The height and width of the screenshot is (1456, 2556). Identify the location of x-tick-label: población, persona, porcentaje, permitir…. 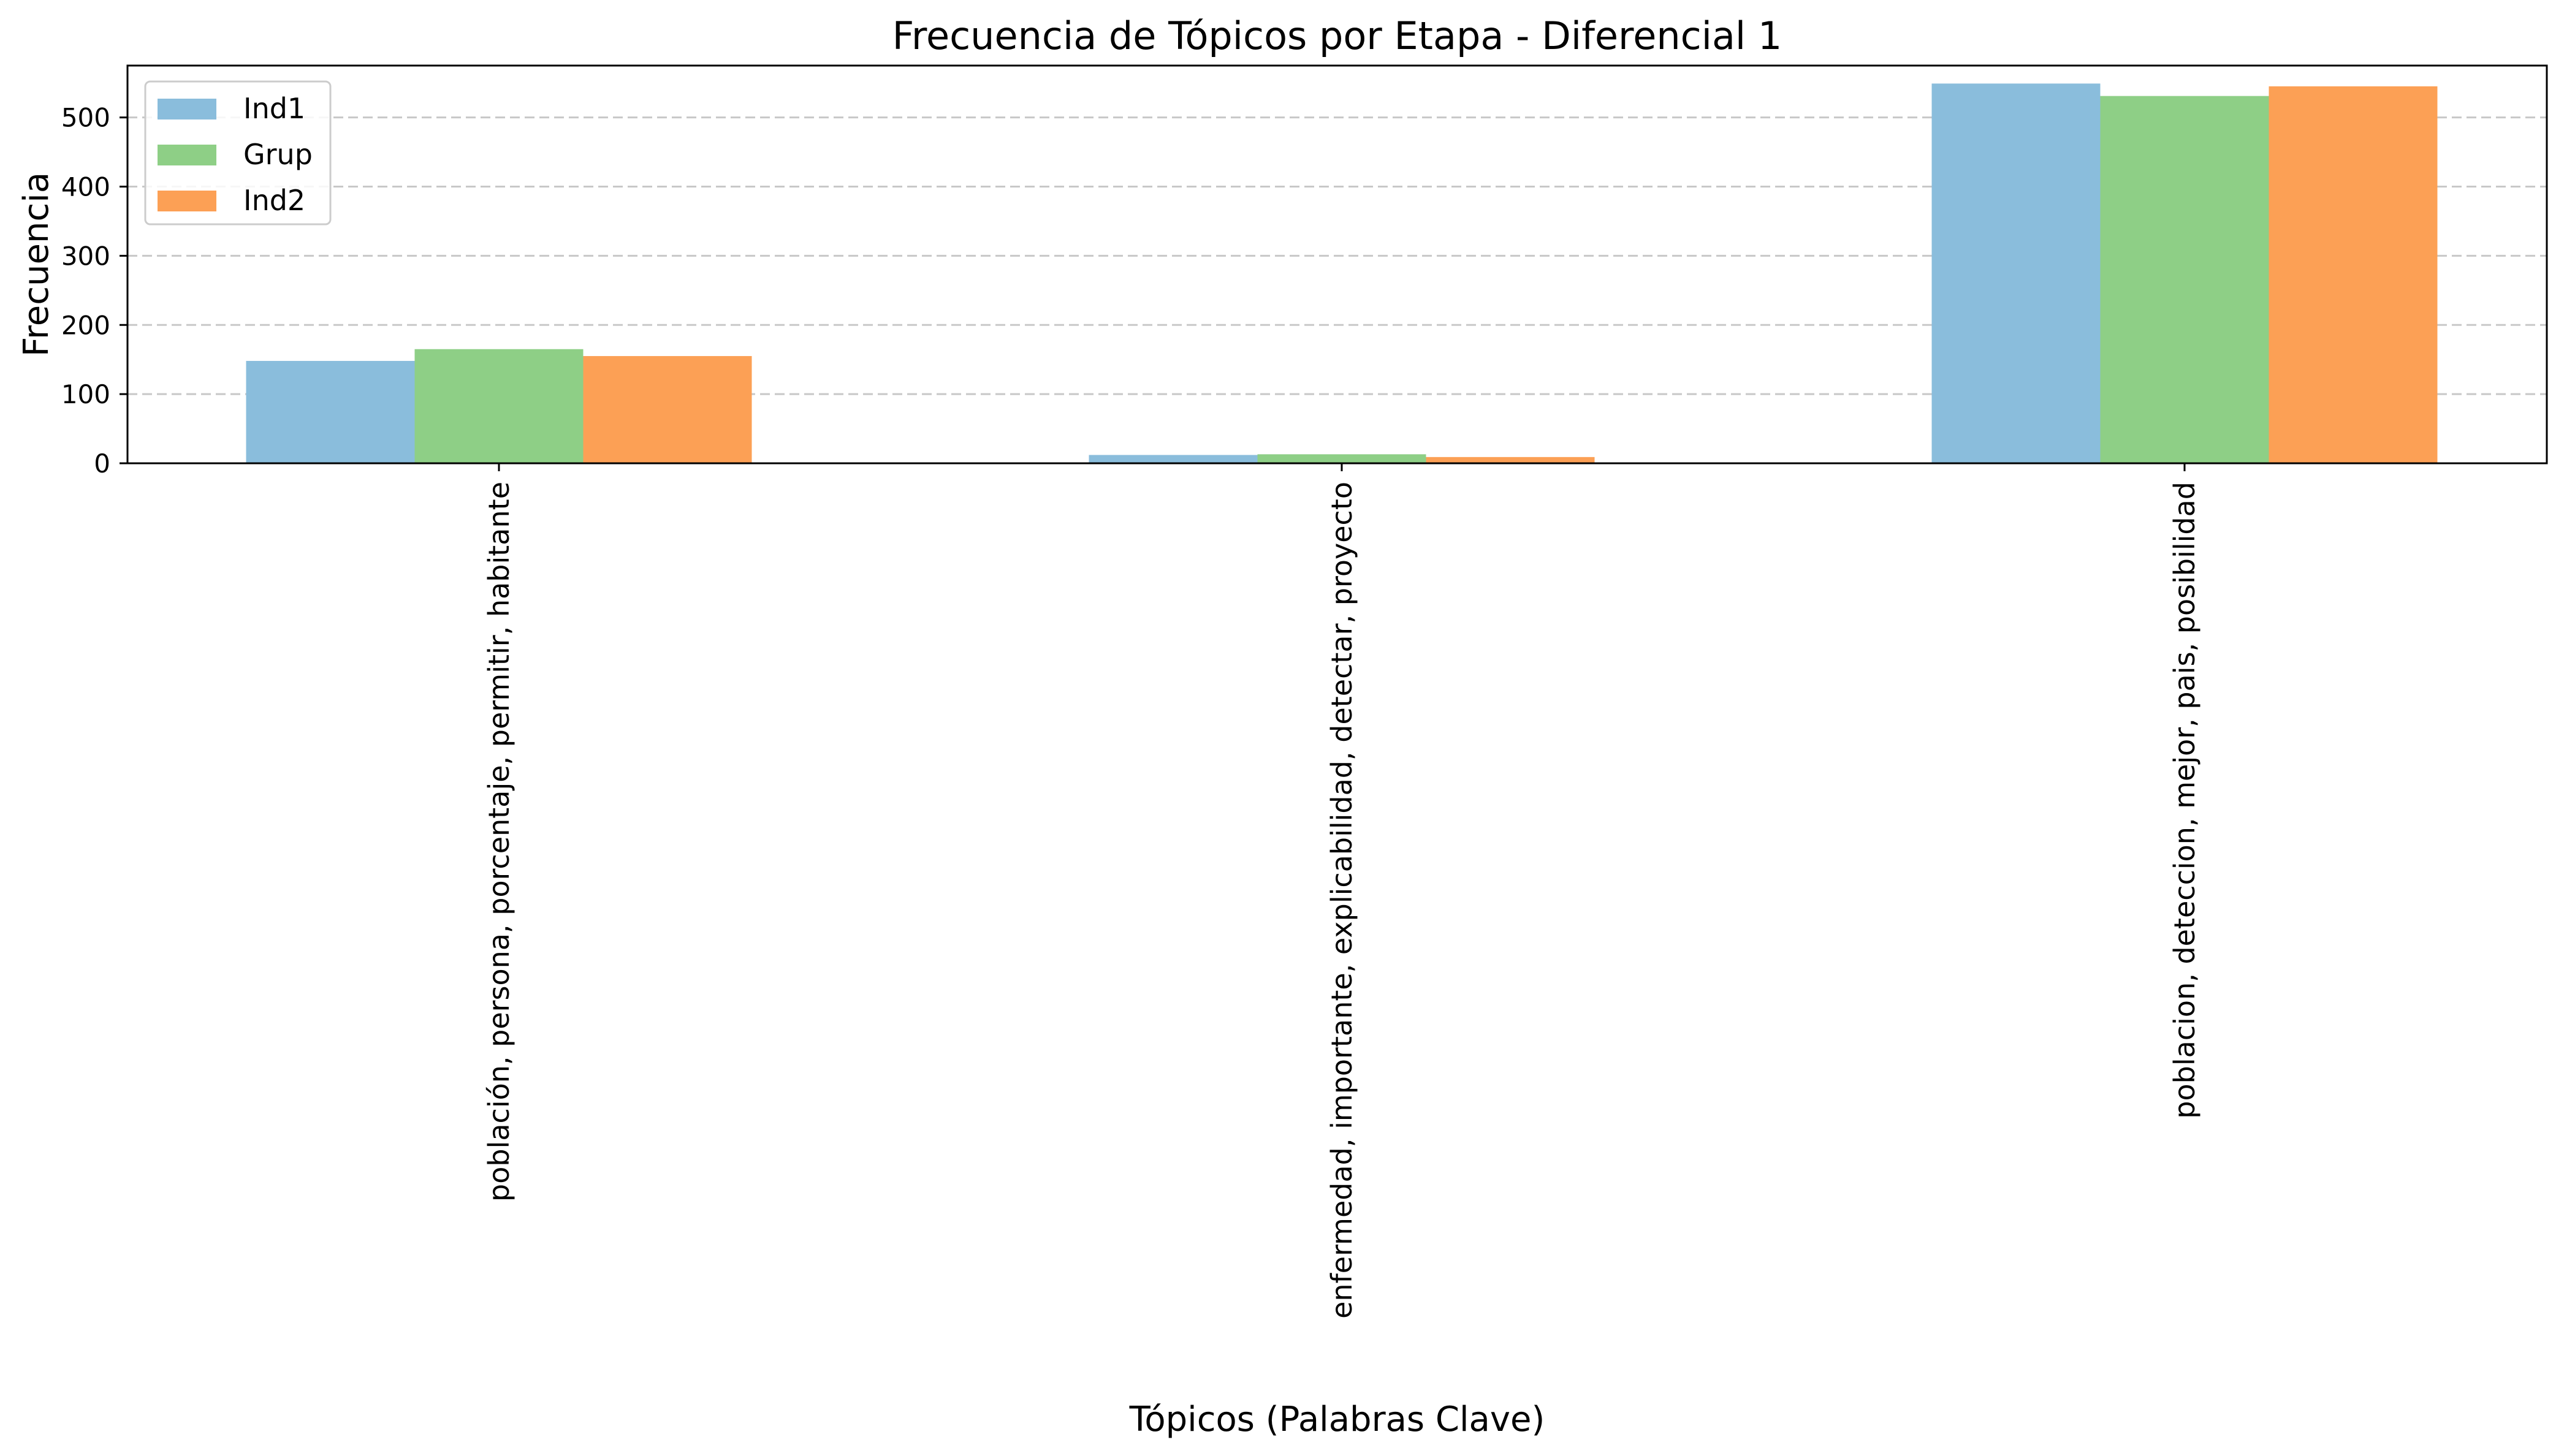
(498, 842).